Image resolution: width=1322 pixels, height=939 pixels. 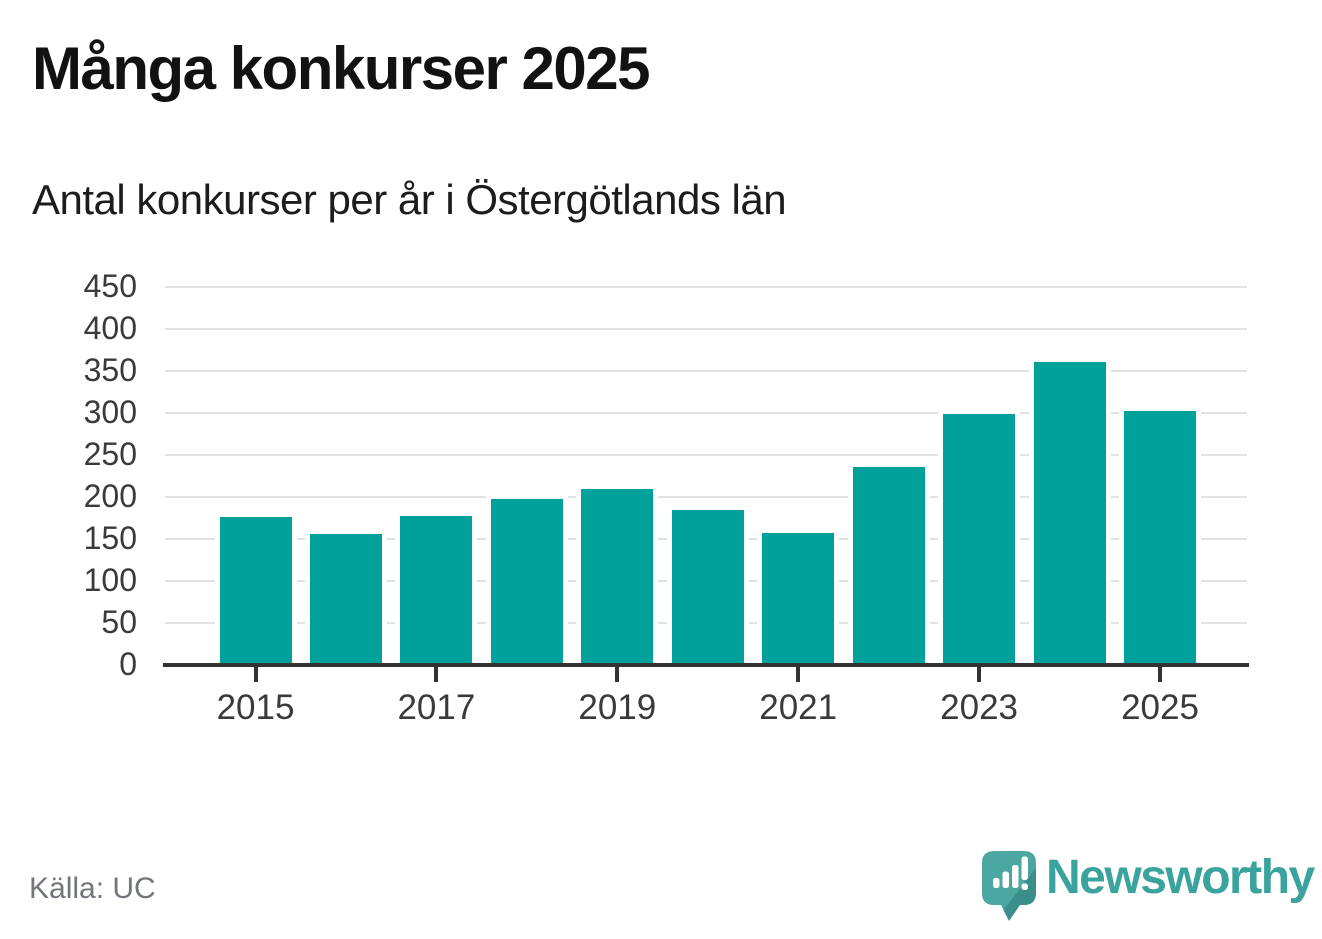 What do you see at coordinates (979, 707) in the screenshot?
I see `x-label-2023: 2023` at bounding box center [979, 707].